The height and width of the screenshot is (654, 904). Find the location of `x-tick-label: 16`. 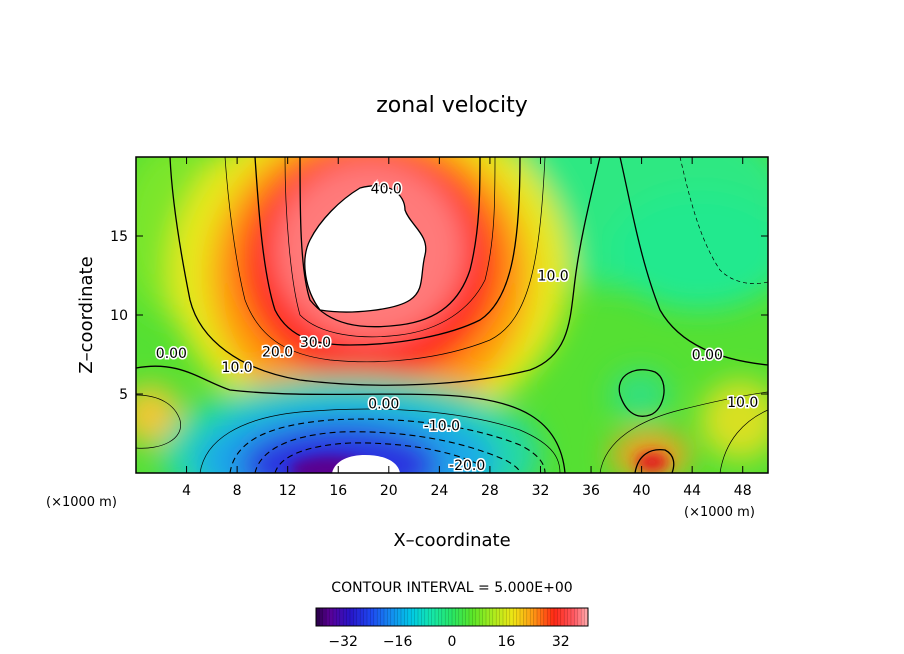

x-tick-label: 16 is located at coordinates (338, 491).